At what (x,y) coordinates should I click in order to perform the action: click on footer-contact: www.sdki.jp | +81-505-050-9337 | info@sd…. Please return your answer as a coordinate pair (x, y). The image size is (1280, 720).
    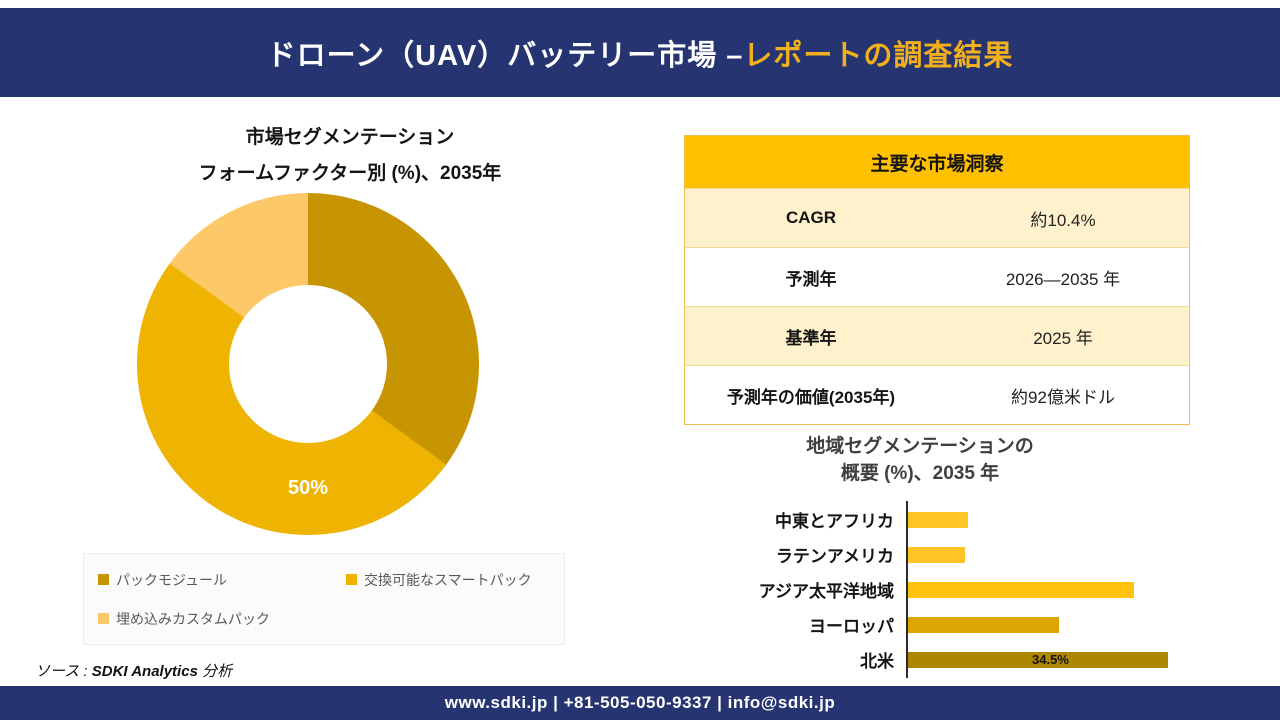
    Looking at the image, I should click on (640, 702).